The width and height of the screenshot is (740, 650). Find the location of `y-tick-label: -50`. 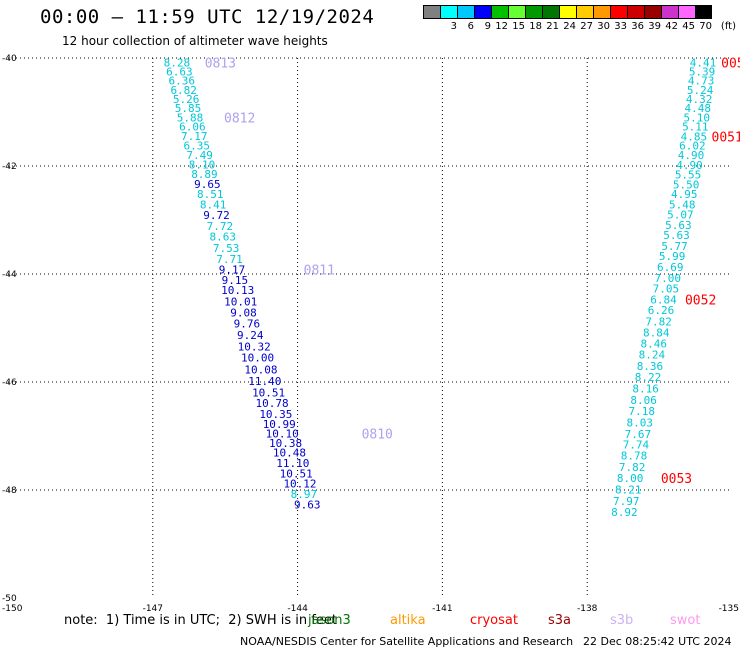

y-tick-label: -50 is located at coordinates (9, 599).